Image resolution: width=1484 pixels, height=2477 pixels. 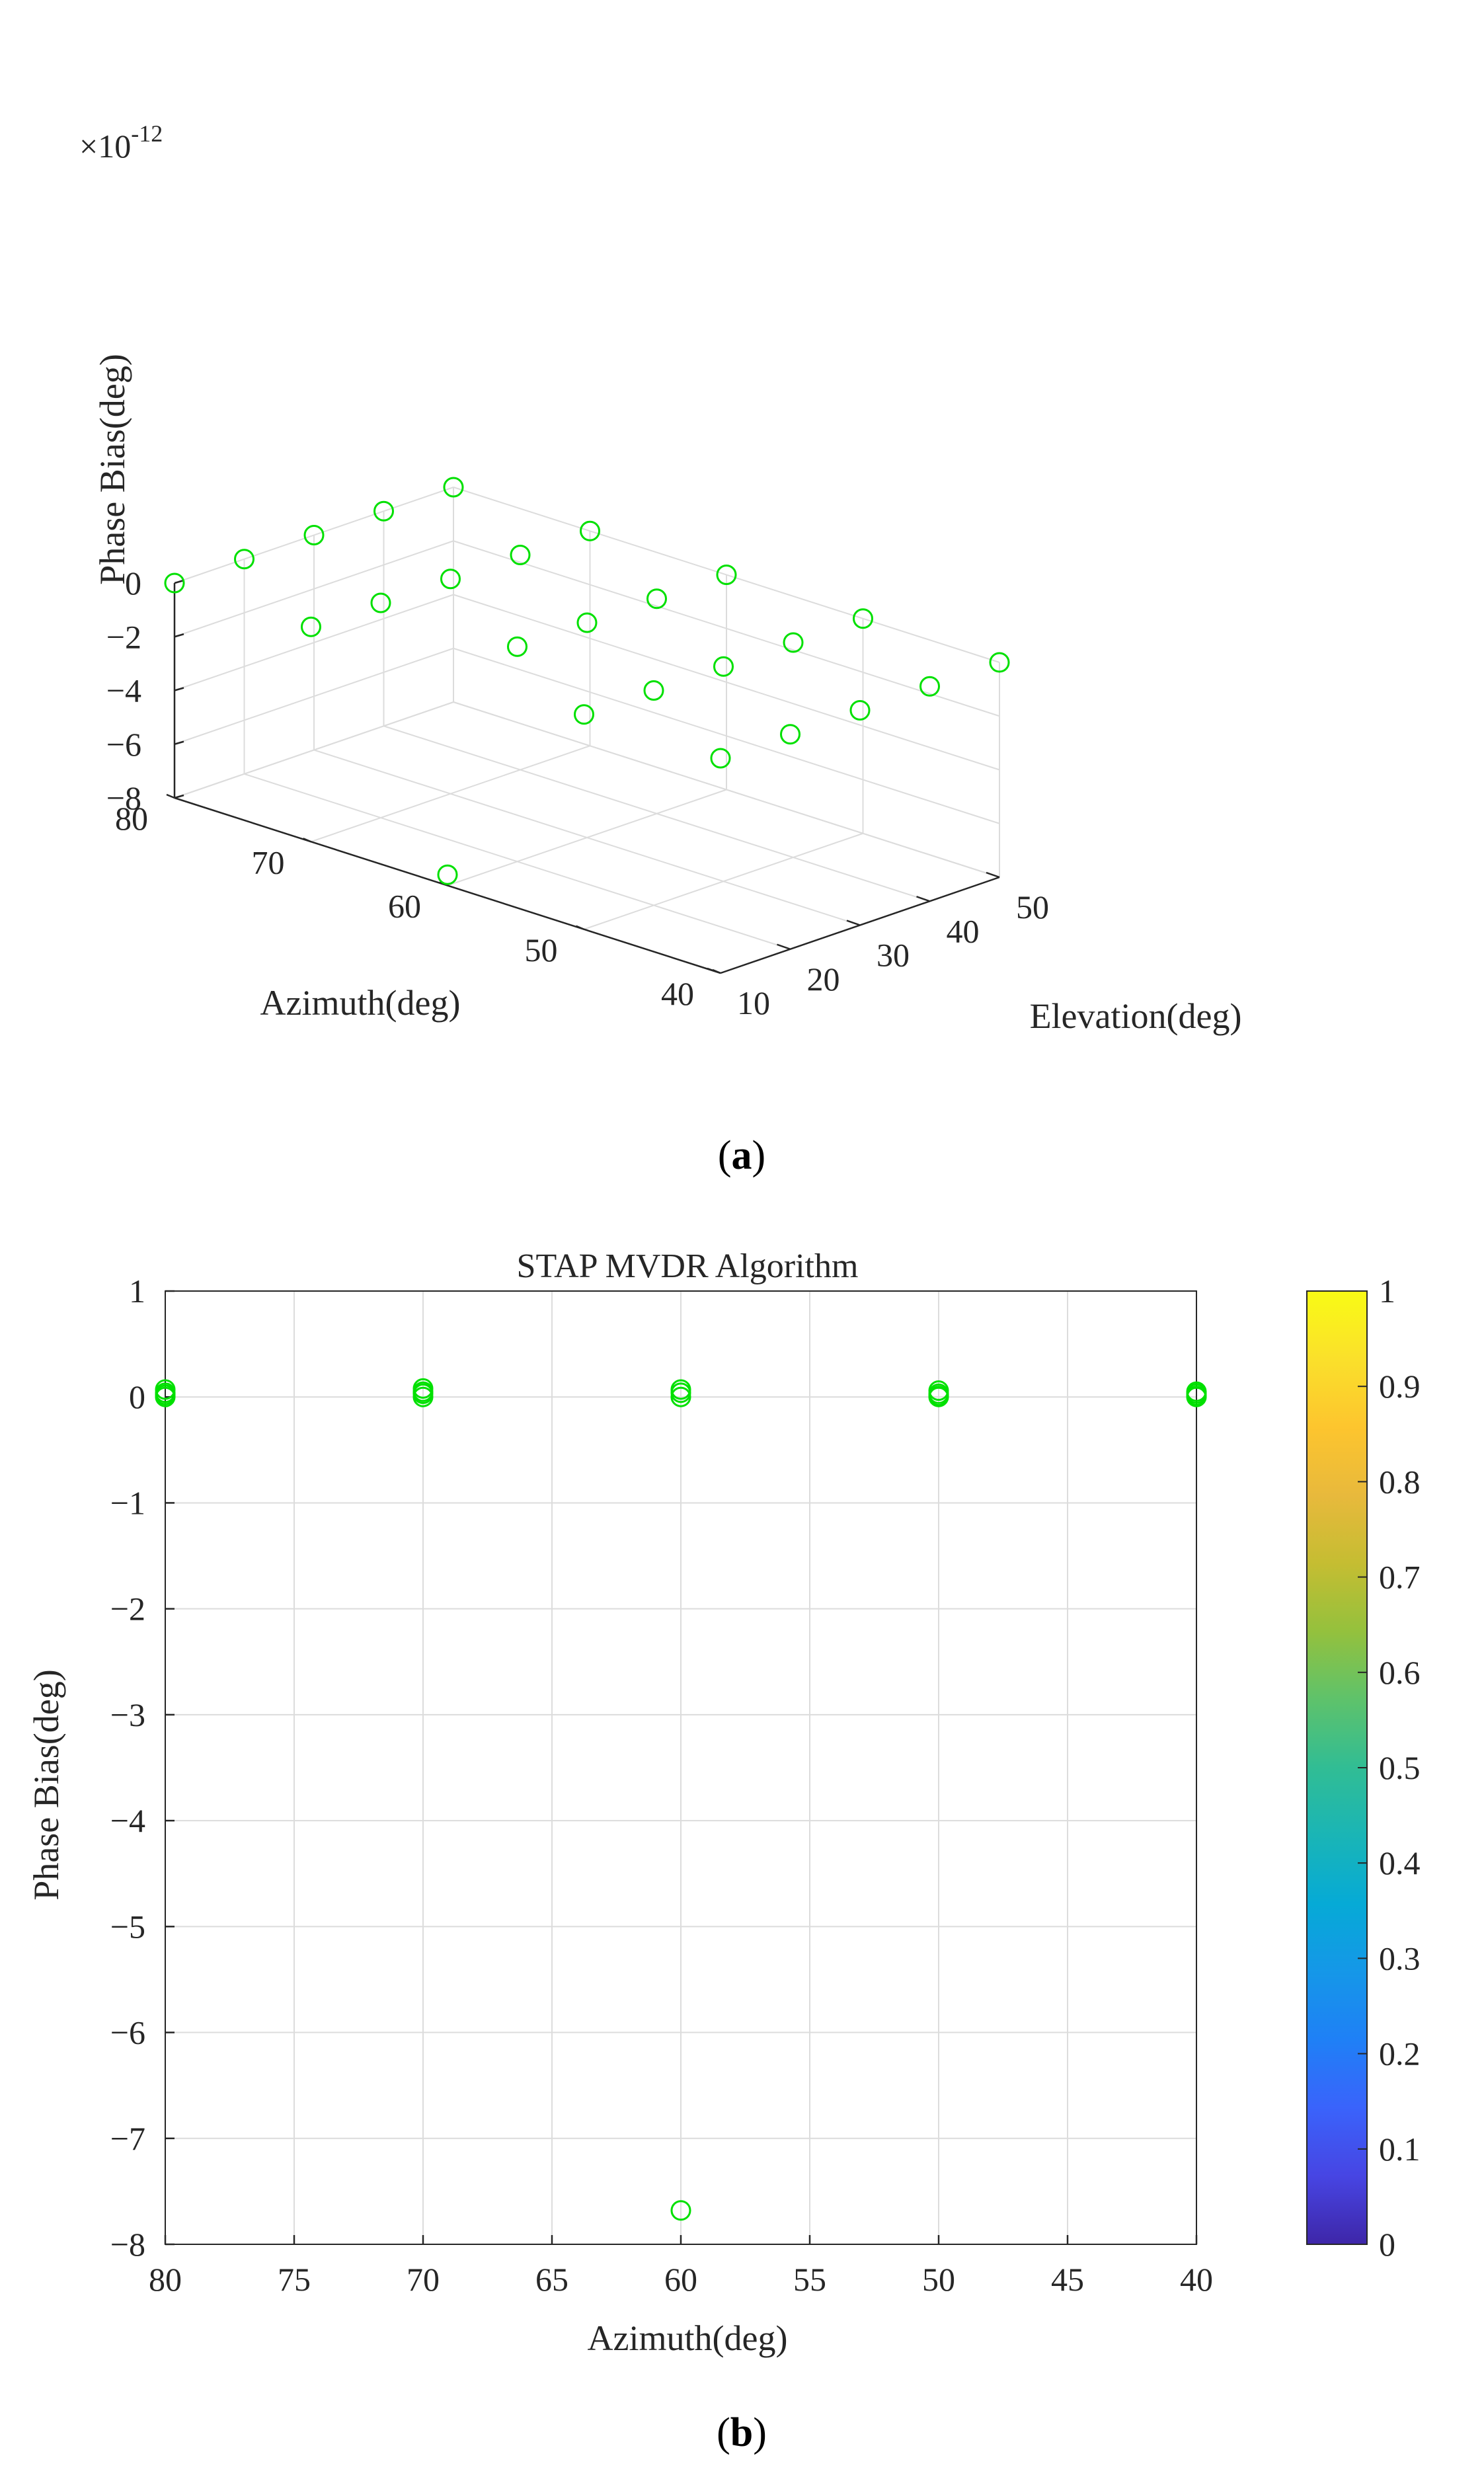 I want to click on z-tick-label: −4, so click(x=123, y=690).